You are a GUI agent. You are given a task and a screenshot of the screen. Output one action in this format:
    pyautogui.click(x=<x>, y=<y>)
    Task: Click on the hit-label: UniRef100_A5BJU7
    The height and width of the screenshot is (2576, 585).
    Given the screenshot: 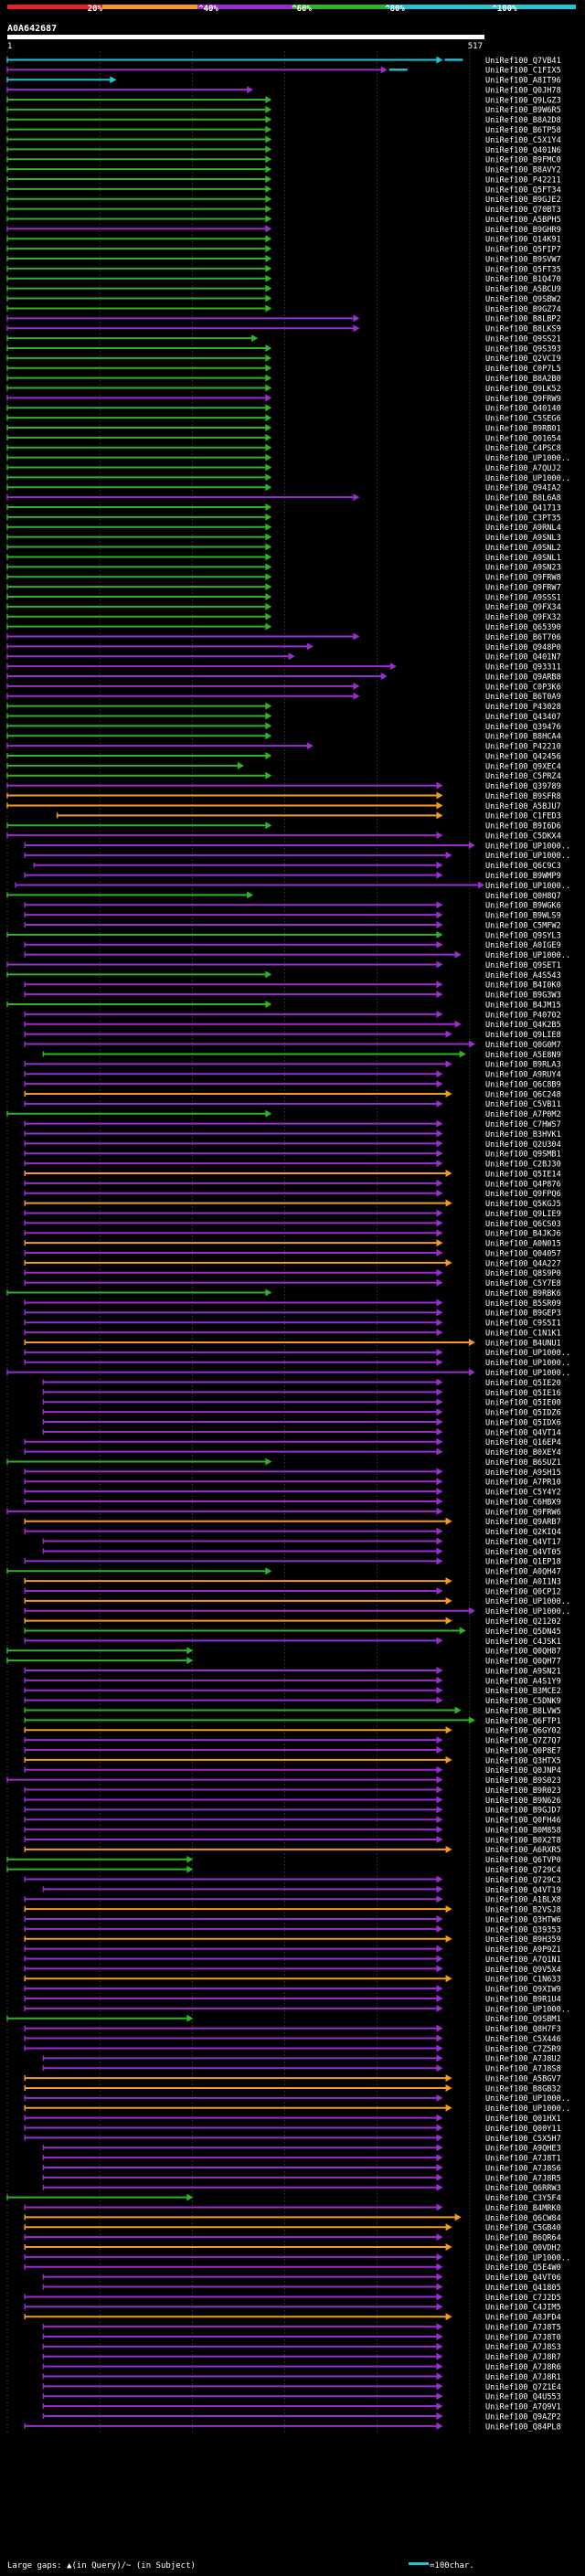 What is the action you would take?
    pyautogui.click(x=523, y=806)
    